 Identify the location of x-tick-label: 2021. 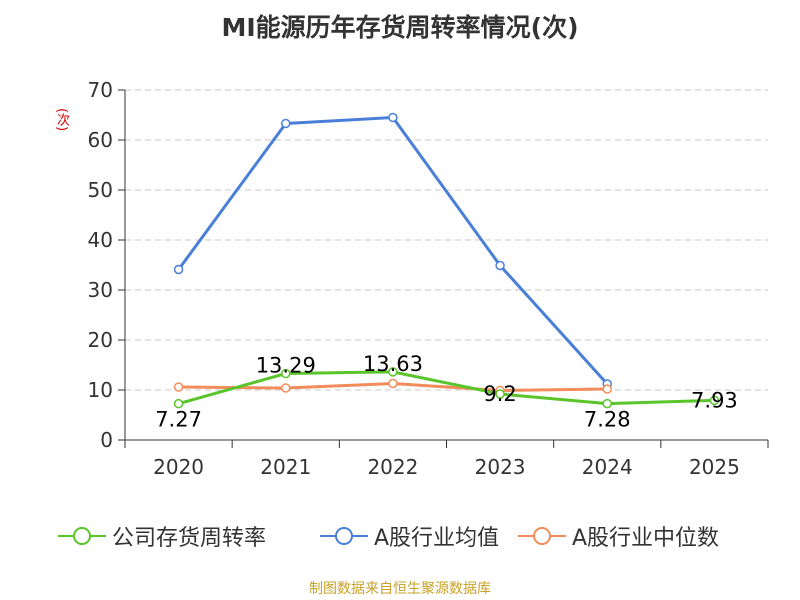
(285, 467).